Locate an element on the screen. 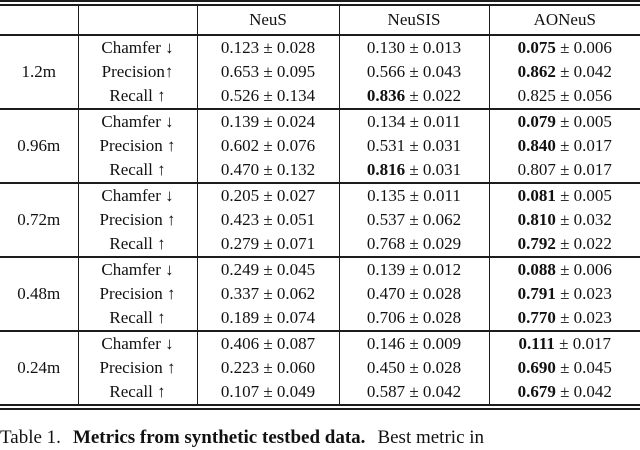 The width and height of the screenshot is (640, 450). value-cell-aoneus: 0.840 ± 0.017 is located at coordinates (564, 146).